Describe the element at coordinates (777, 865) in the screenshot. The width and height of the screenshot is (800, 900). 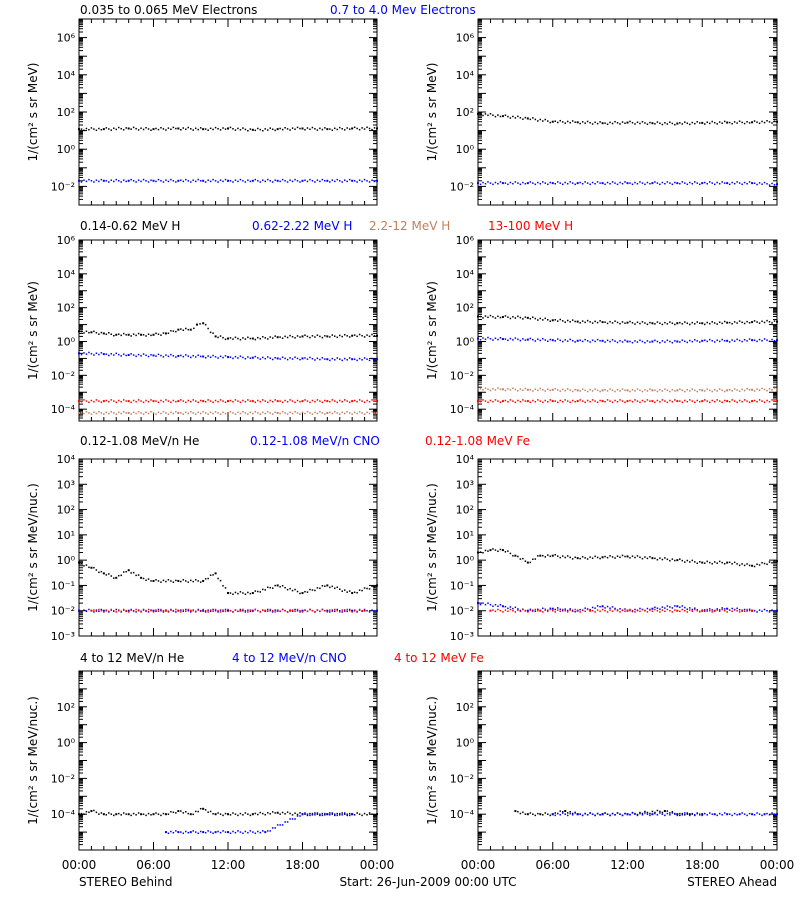
I see `x-tick-label: 00:00` at that location.